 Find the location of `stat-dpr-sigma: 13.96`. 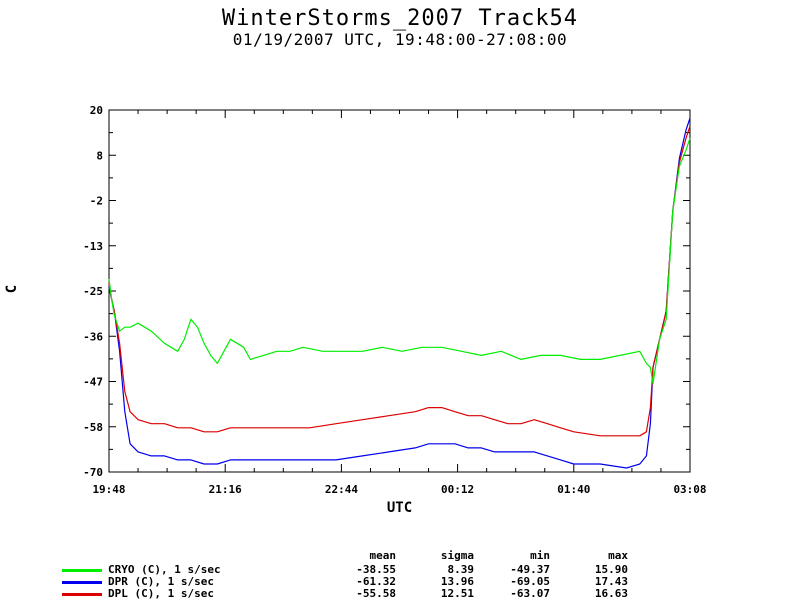

stat-dpr-sigma: 13.96 is located at coordinates (457, 581).